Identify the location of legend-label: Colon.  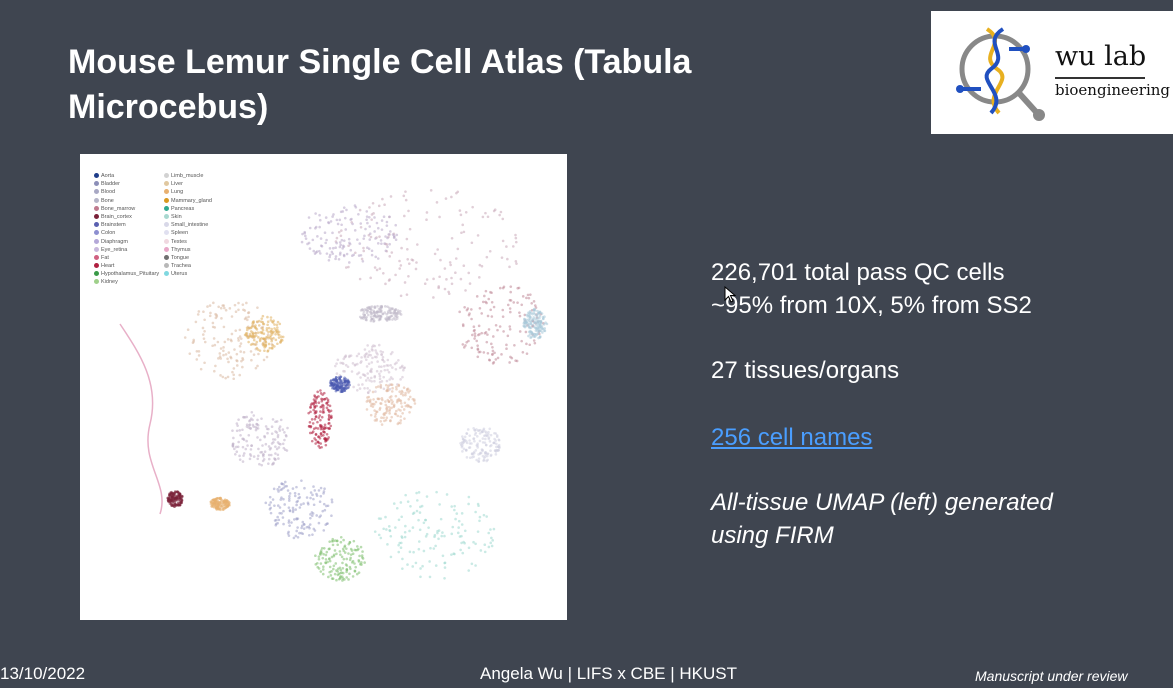
(108, 233).